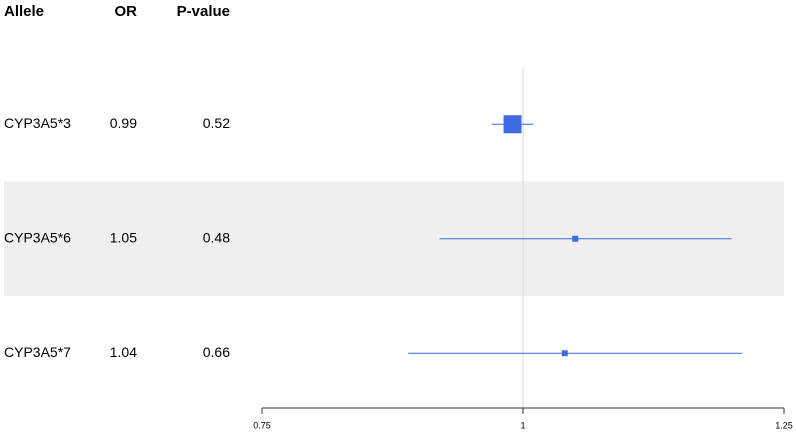 The width and height of the screenshot is (796, 435). Describe the element at coordinates (216, 123) in the screenshot. I see `p-value: 0.52` at that location.